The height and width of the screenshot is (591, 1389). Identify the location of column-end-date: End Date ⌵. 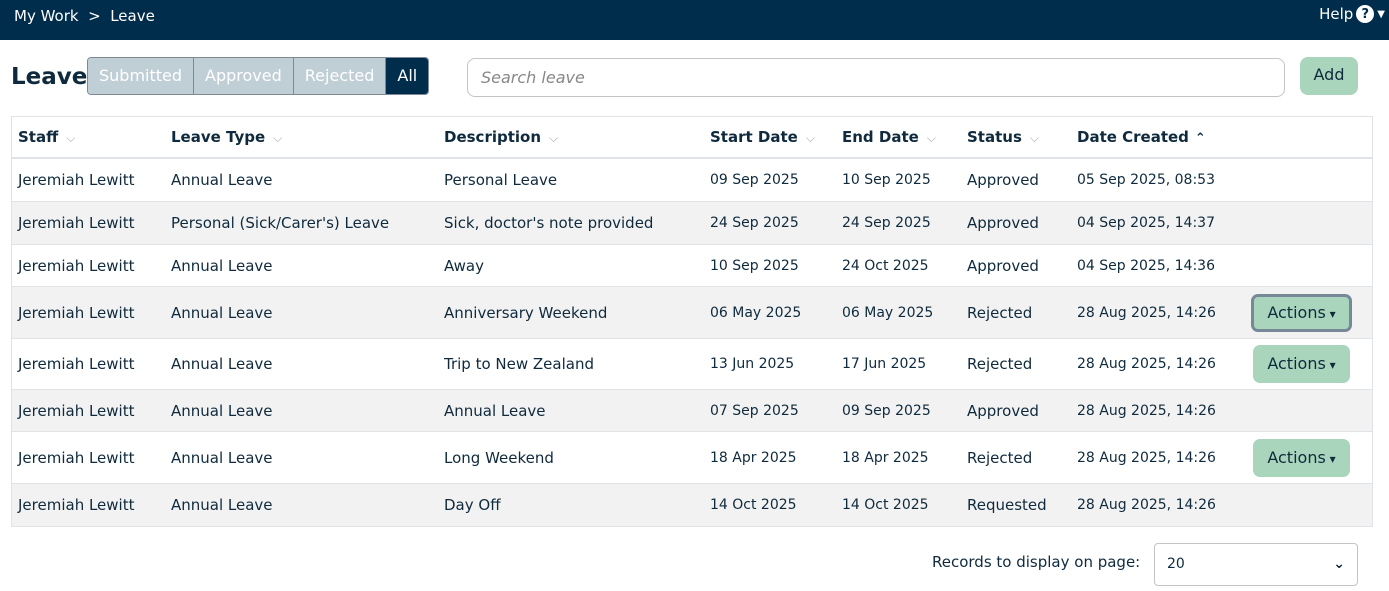
(889, 137).